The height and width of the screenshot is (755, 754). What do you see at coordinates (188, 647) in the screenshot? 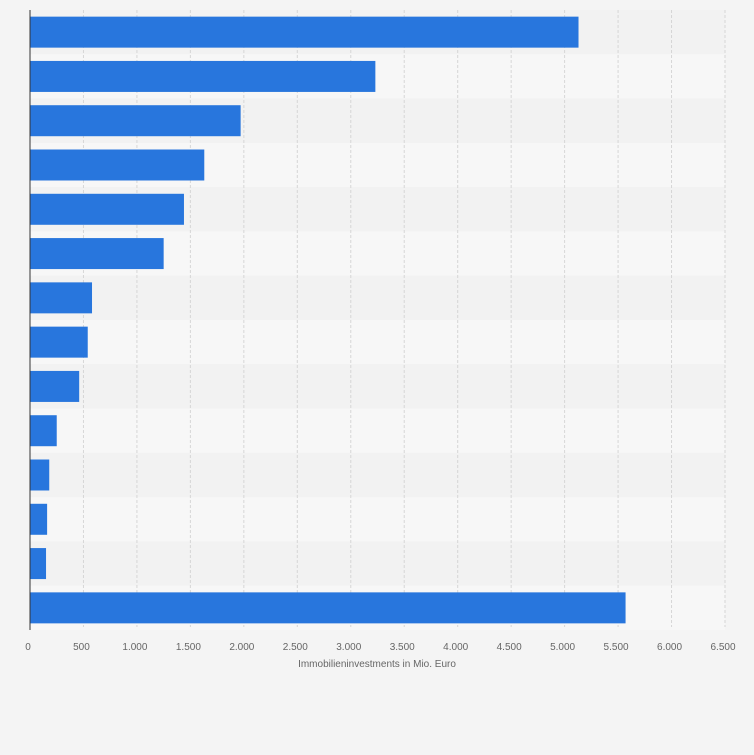
I see `x-tick-label: 1.500` at bounding box center [188, 647].